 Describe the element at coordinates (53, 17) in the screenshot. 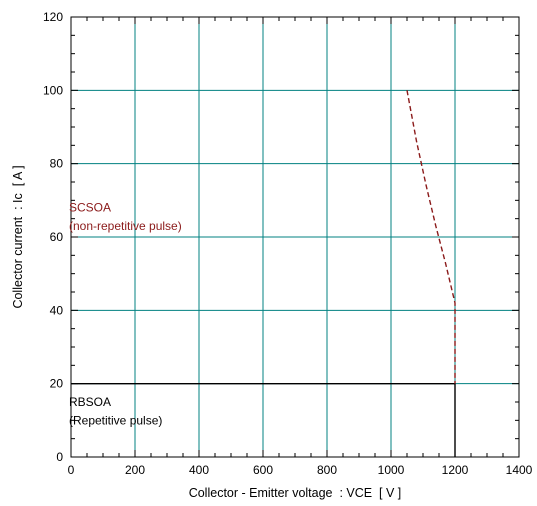

I see `y-tick-label: 120` at that location.